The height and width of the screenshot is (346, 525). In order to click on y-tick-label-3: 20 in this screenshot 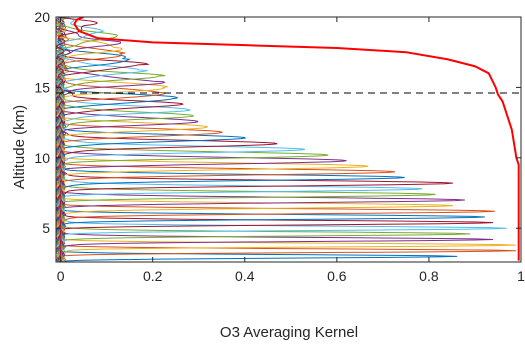, I will do `click(42, 17)`.